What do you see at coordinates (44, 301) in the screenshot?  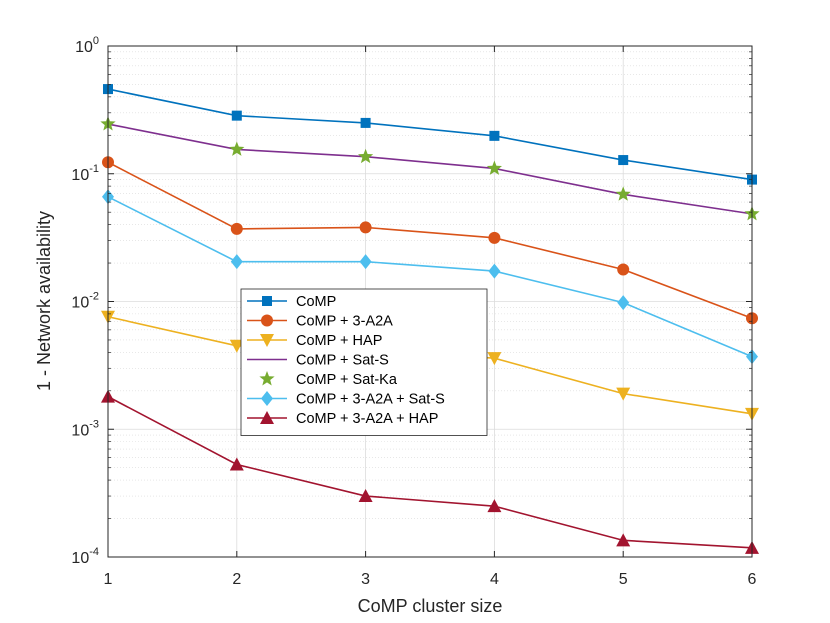 I see `y-axis-label: 1 - Network availability` at bounding box center [44, 301].